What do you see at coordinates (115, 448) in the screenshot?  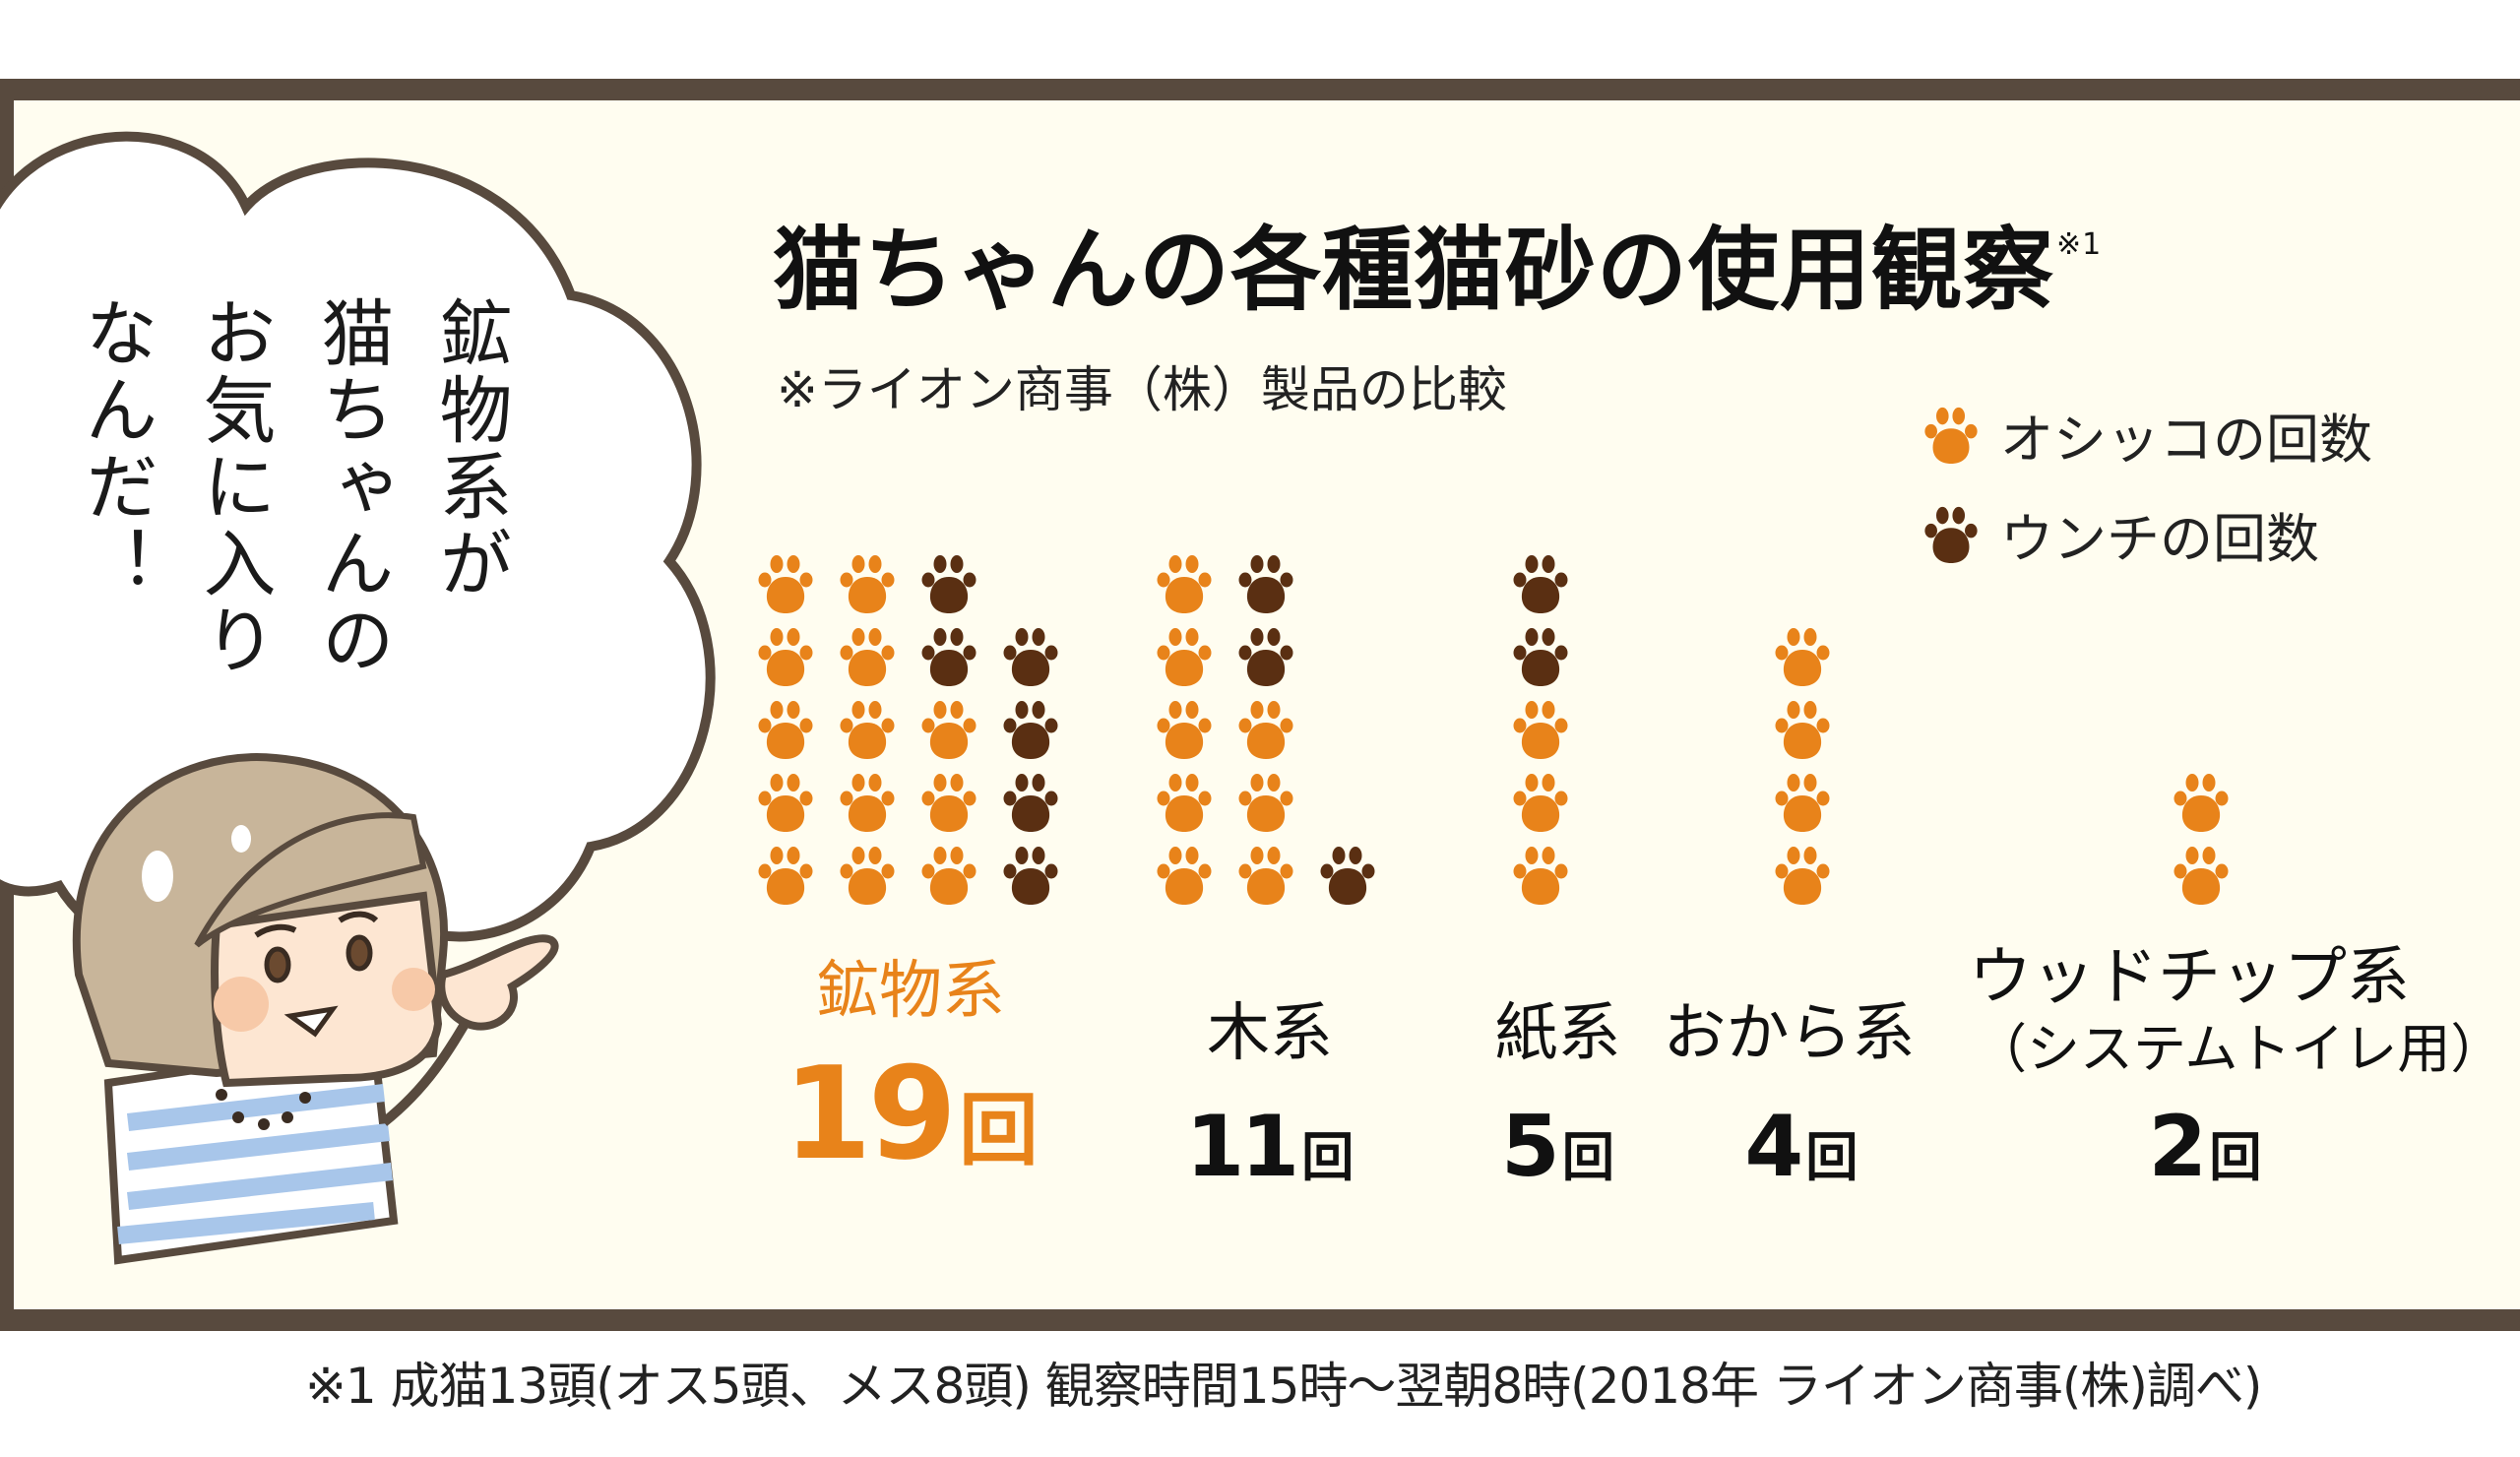 I see `bubble-line-4: なんだ！` at bounding box center [115, 448].